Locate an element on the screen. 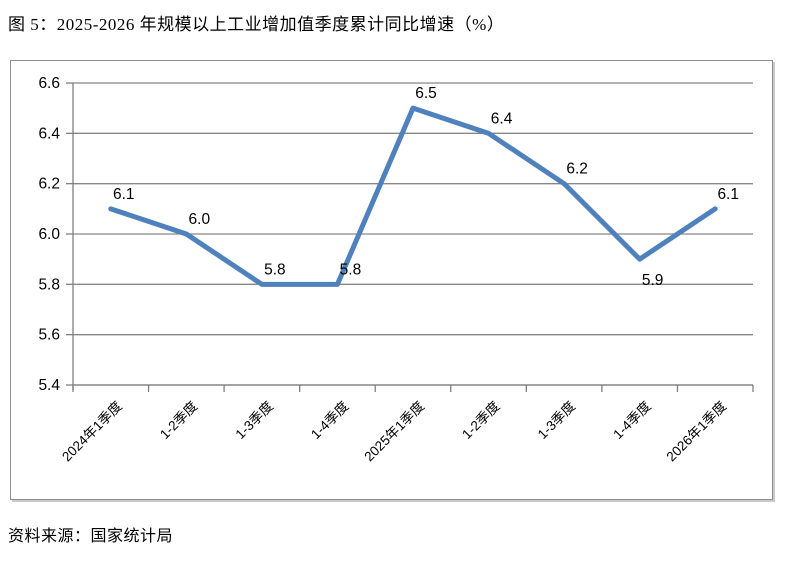 This screenshot has height=563, width=800. data-label: 6.5 is located at coordinates (426, 93).